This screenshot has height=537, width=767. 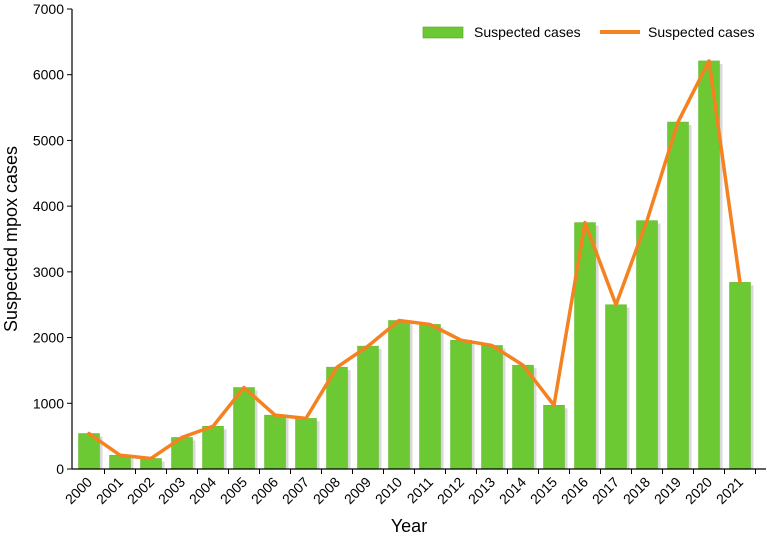 I want to click on x-tick-label: 2004, so click(x=202, y=490).